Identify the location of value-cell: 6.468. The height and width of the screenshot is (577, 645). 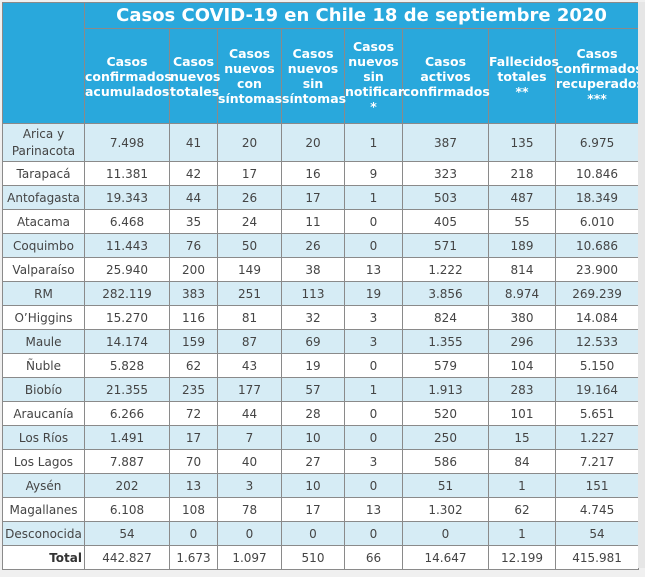
(127, 221).